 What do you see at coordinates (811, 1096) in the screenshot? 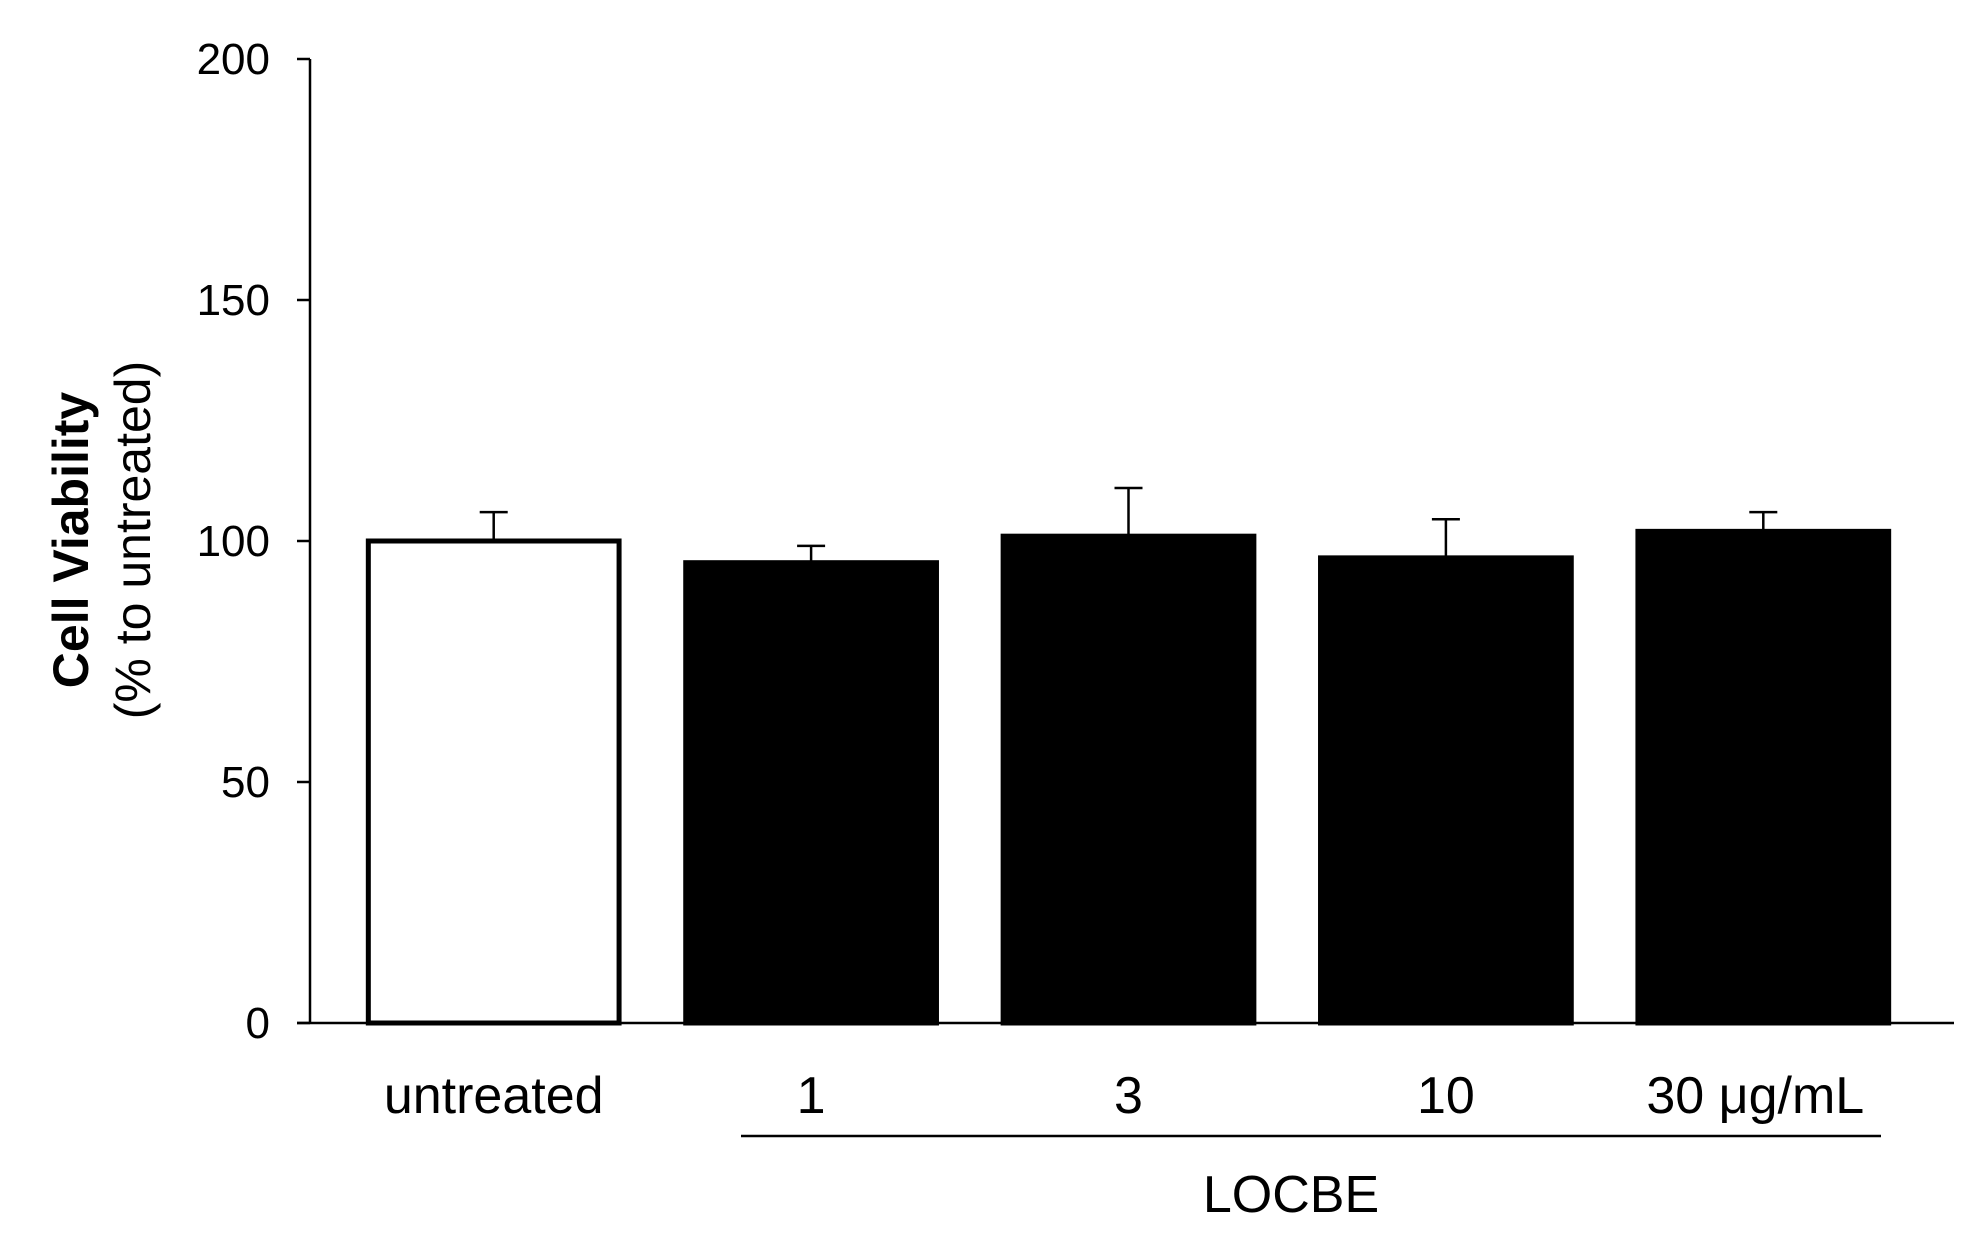
I see `x-tick-label-1: 1` at bounding box center [811, 1096].